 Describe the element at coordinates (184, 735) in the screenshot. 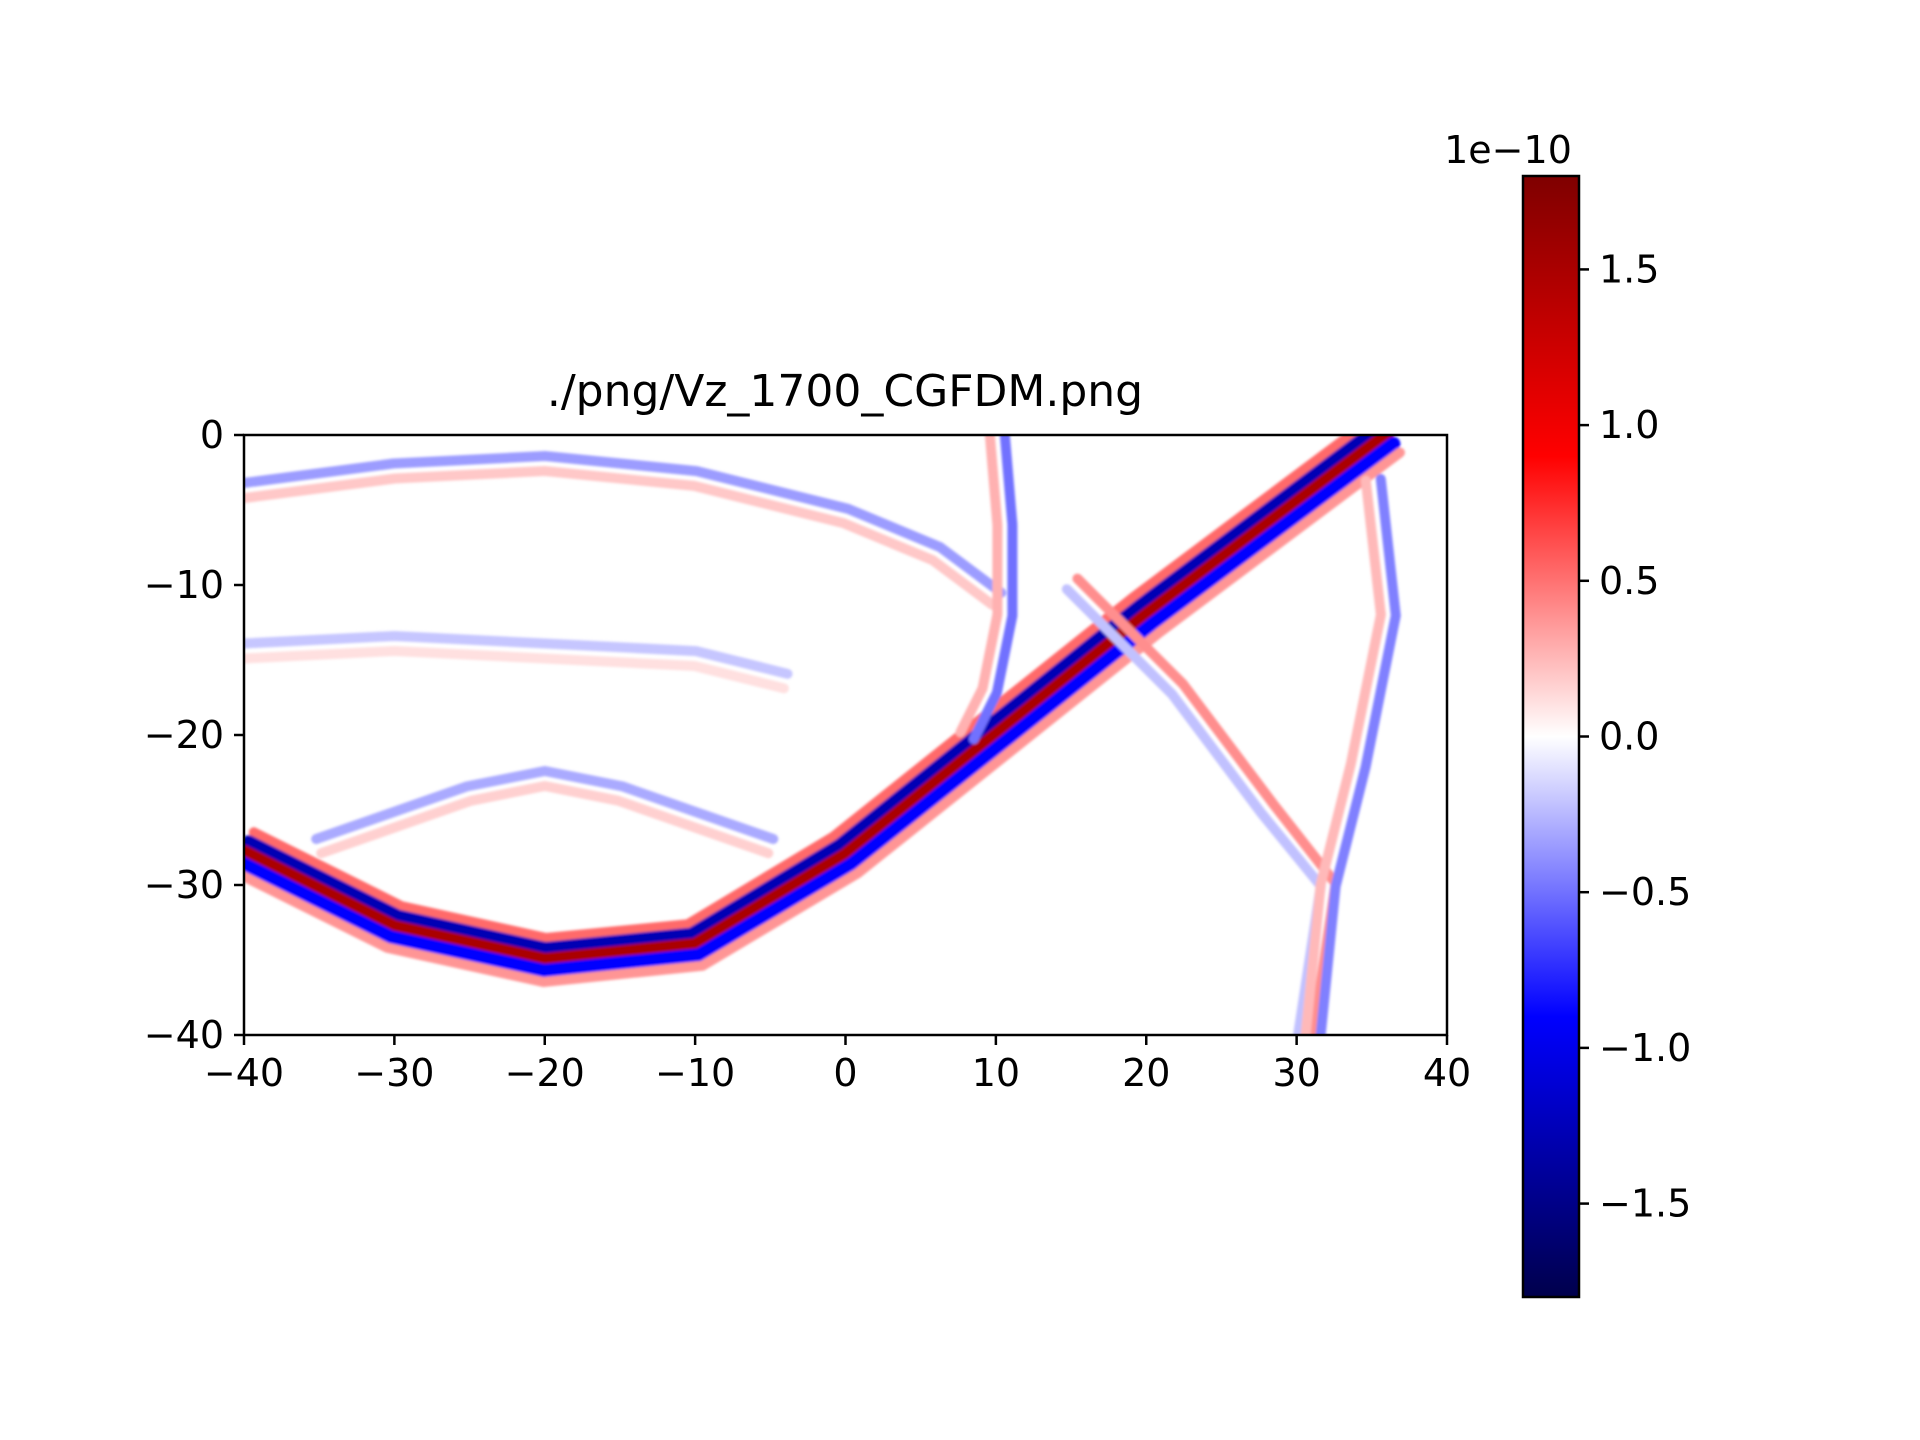

I see `y-tick-label: −20` at that location.